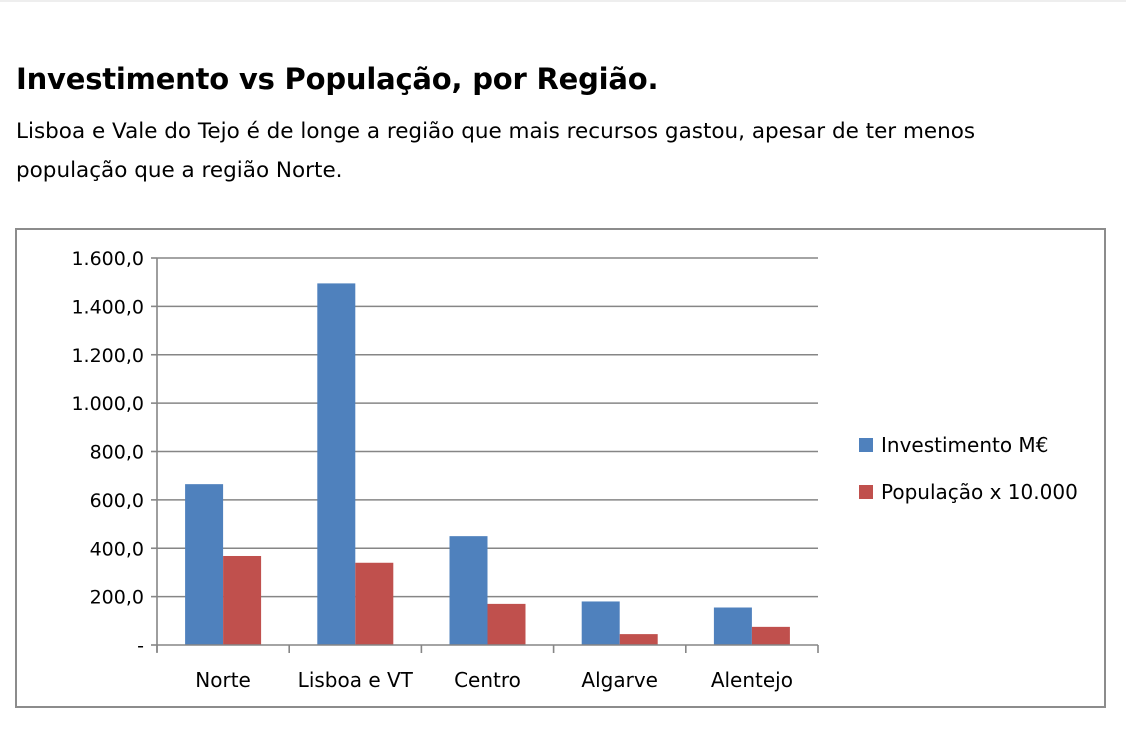 Image resolution: width=1126 pixels, height=756 pixels. Describe the element at coordinates (866, 445) in the screenshot. I see `legend-swatch-investimento` at that location.